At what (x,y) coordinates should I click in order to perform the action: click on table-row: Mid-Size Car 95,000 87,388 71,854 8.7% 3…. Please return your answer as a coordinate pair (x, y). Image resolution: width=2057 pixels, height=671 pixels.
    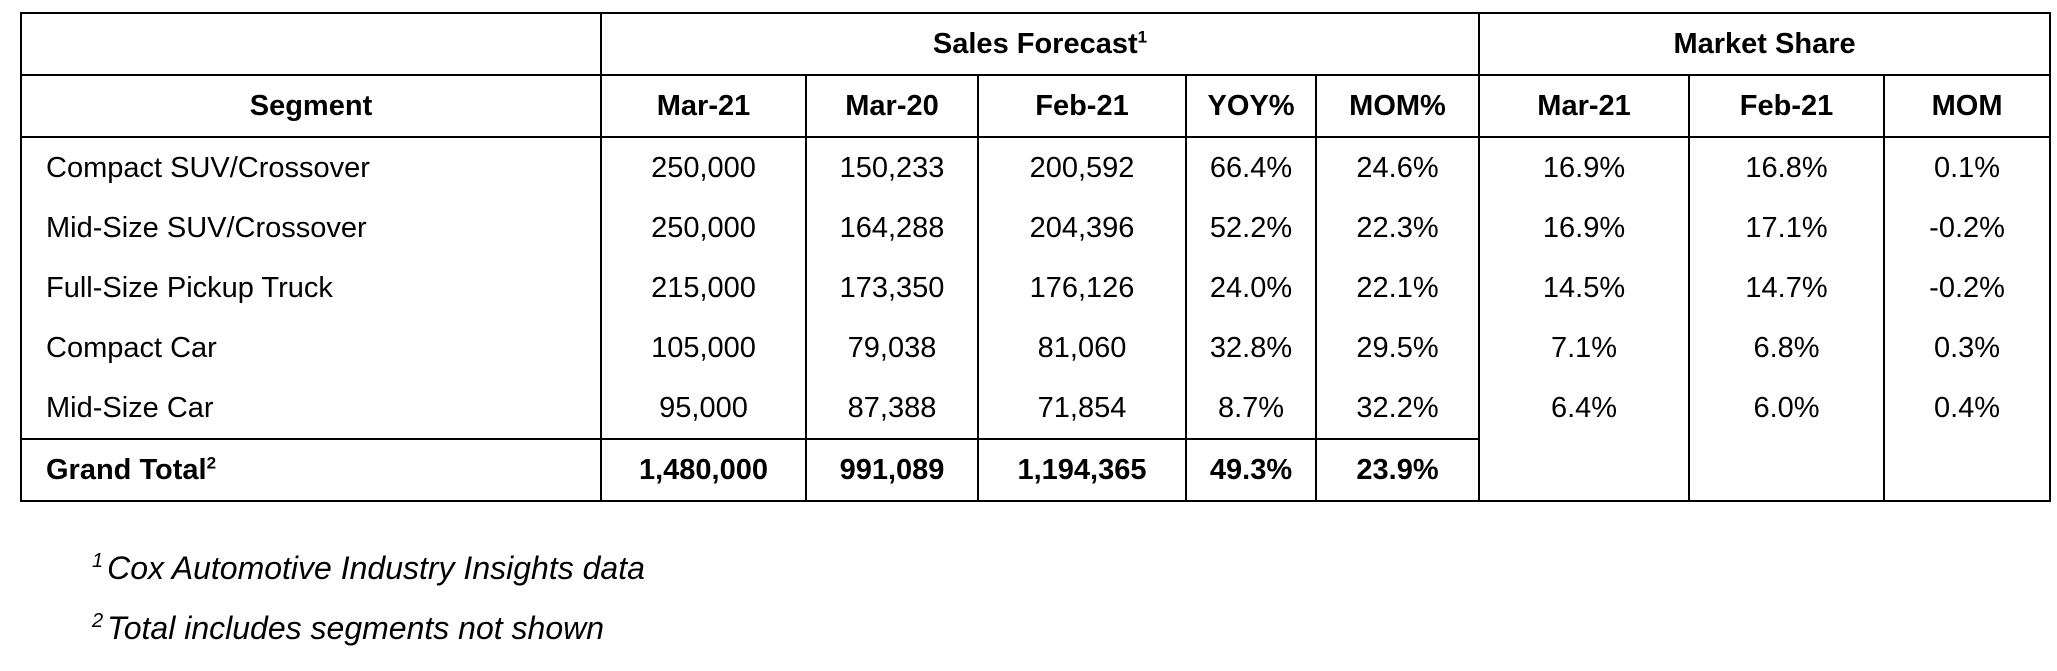
    Looking at the image, I should click on (1036, 408).